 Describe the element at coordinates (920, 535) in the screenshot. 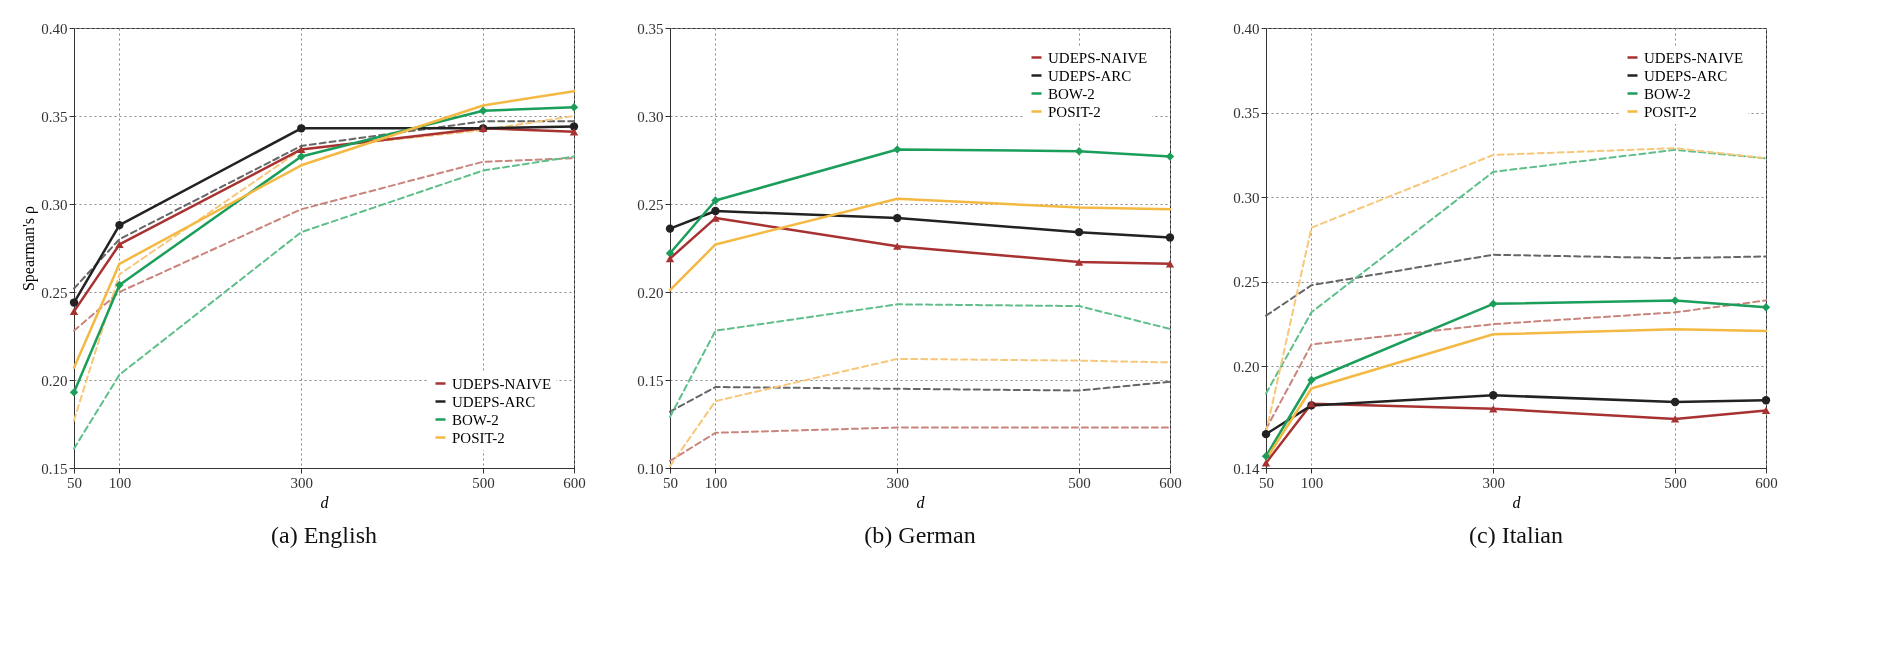

I see `text: (b) German` at that location.